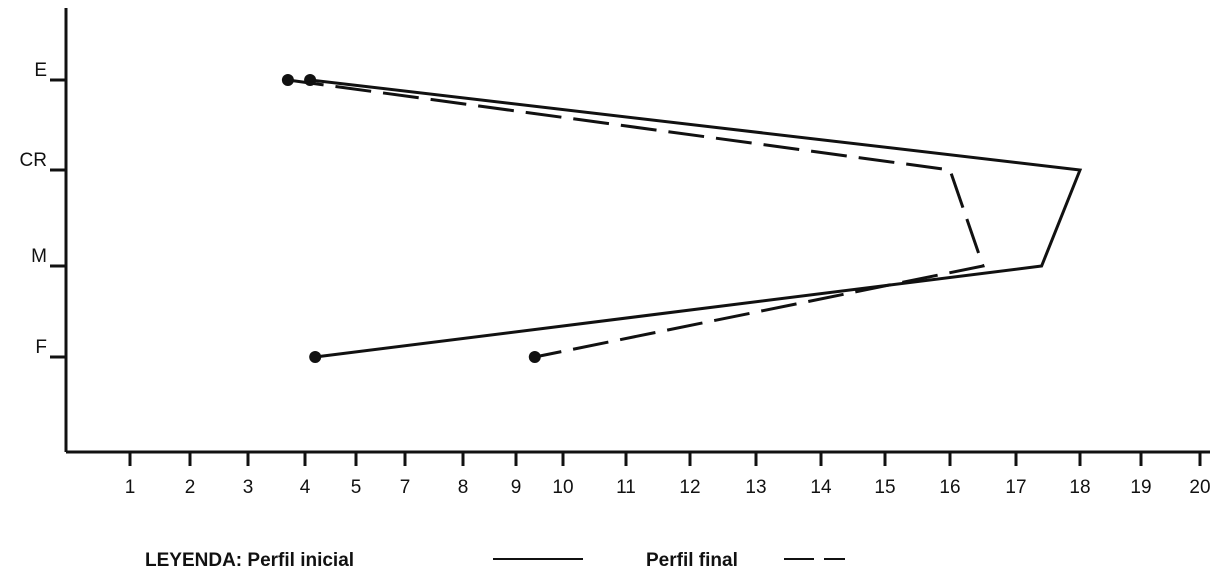 The height and width of the screenshot is (576, 1210). Describe the element at coordinates (692, 560) in the screenshot. I see `legend-label-final: Perfil final` at that location.